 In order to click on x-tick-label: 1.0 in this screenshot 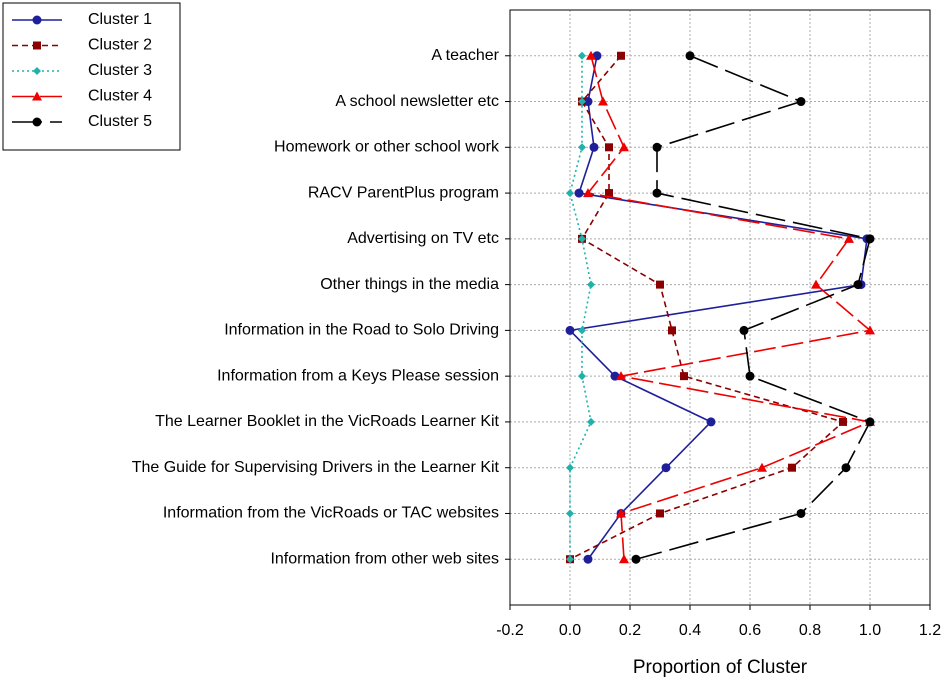, I will do `click(870, 630)`.